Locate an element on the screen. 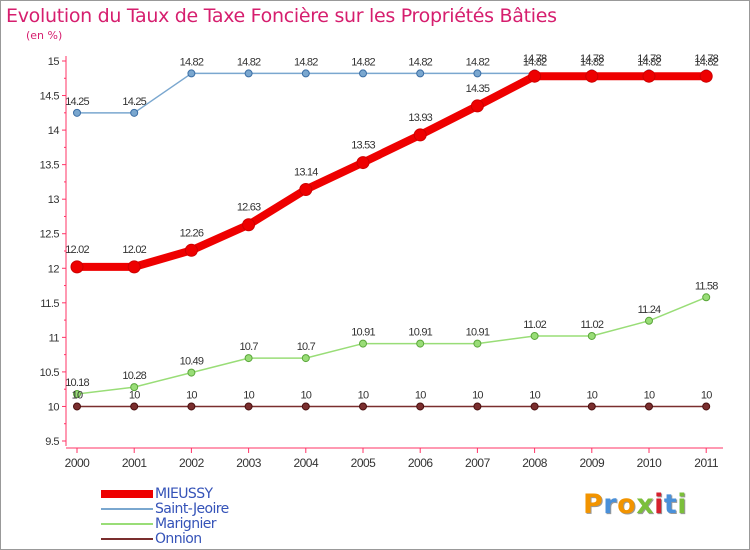  x-tick-label: 2009 is located at coordinates (592, 463).